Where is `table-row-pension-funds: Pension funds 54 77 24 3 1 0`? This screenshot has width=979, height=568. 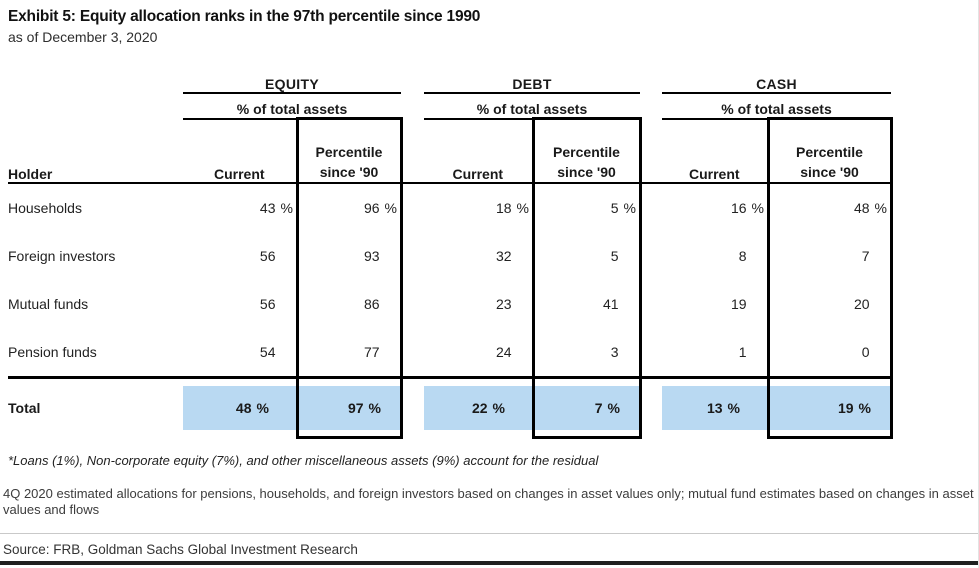 table-row-pension-funds: Pension funds 54 77 24 3 1 0 is located at coordinates (450, 353).